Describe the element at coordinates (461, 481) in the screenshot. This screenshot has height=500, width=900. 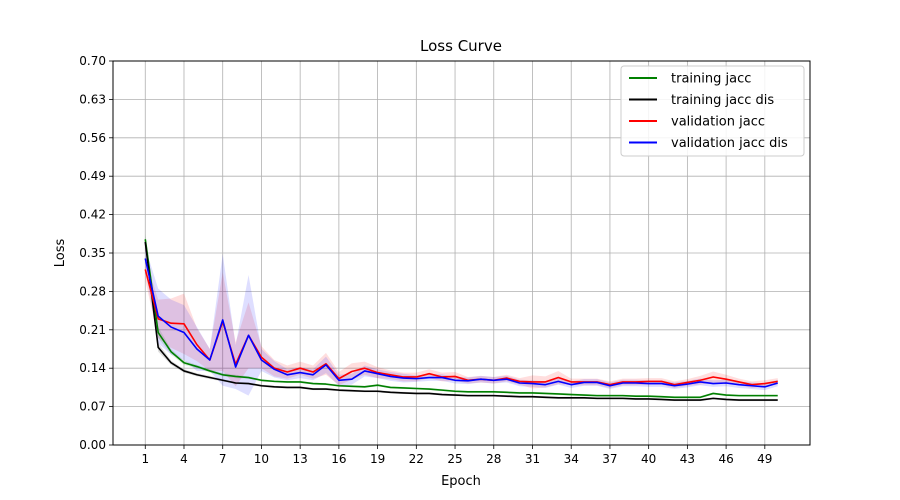
I see `x-axis-label: Epoch` at that location.